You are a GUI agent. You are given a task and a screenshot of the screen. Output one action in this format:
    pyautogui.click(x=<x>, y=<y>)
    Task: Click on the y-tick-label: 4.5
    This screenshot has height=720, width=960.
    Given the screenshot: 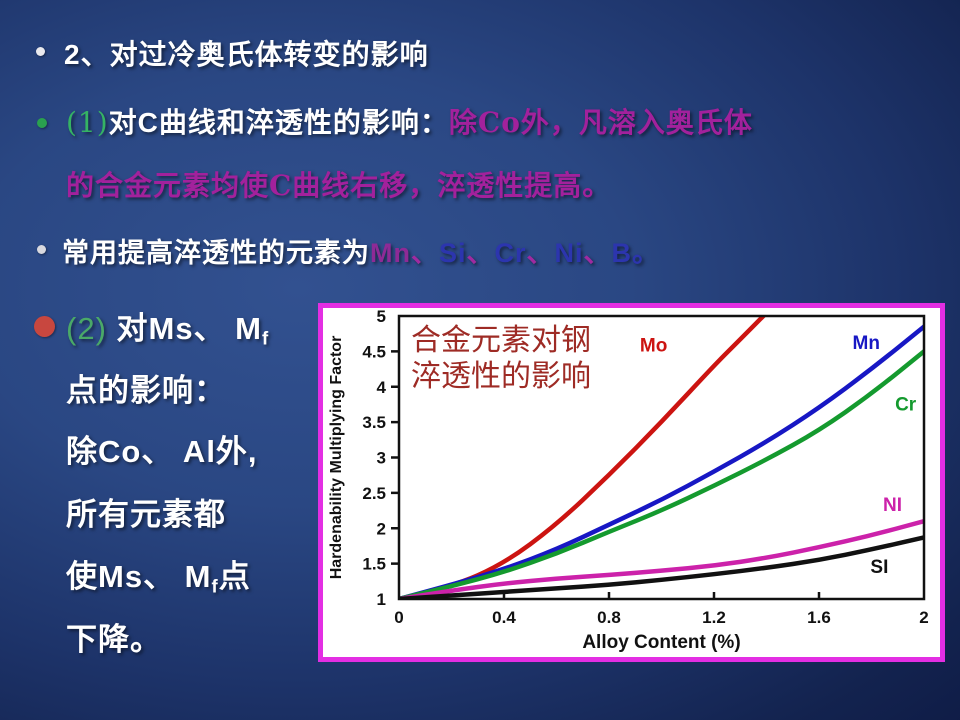 What is the action you would take?
    pyautogui.click(x=374, y=351)
    